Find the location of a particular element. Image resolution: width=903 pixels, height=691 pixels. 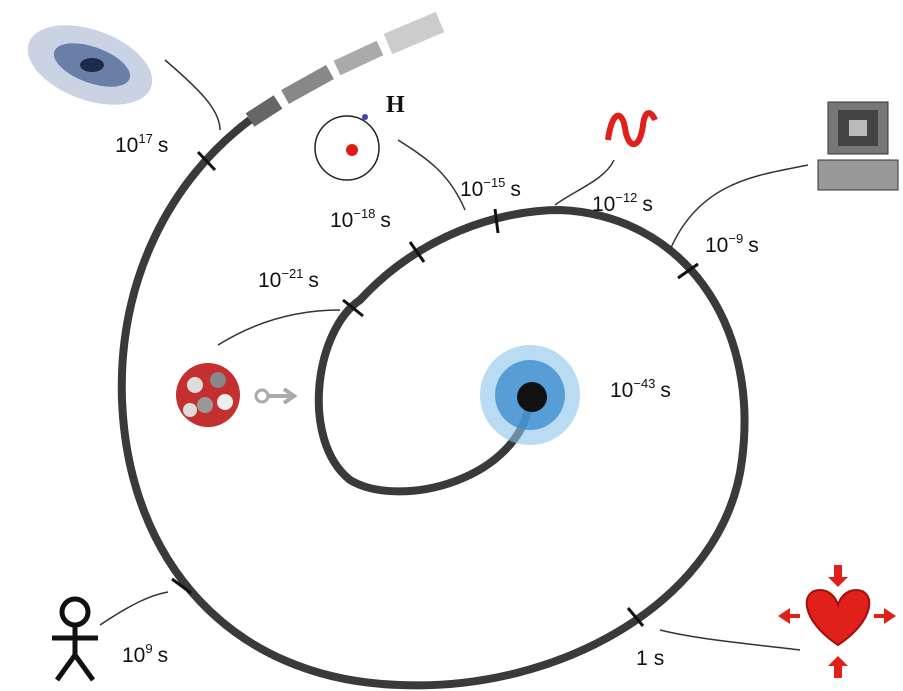

big-bang-icon is located at coordinates (530, 395).